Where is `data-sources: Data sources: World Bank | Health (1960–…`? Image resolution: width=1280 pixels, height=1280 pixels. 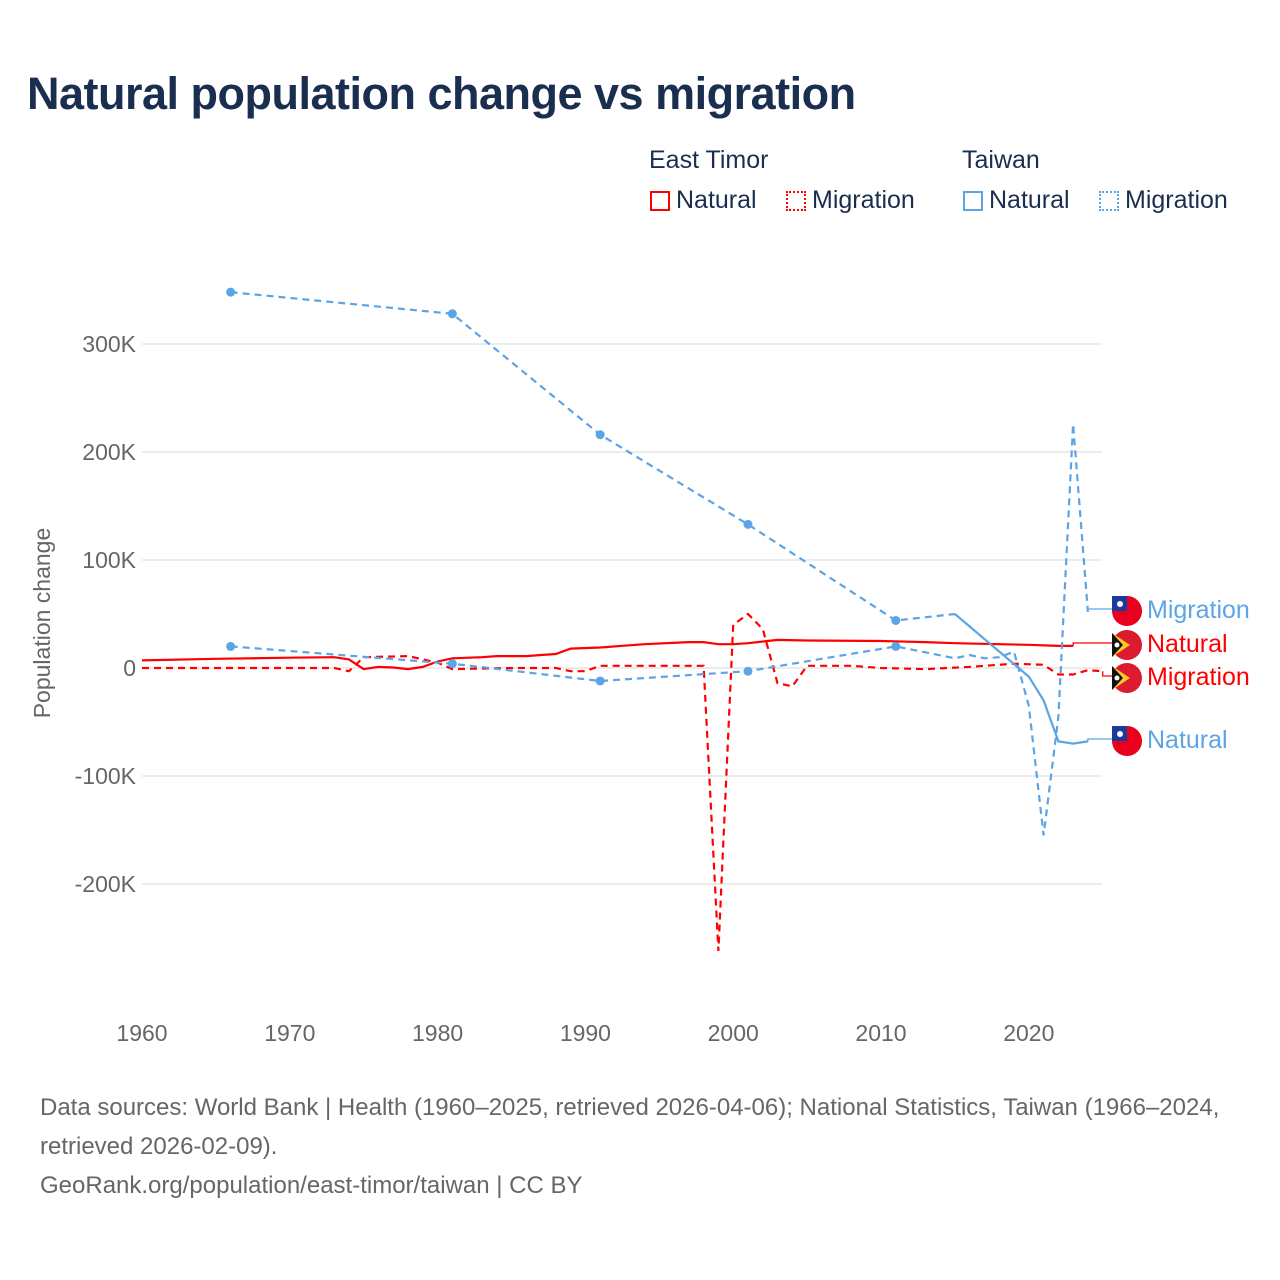 data-sources: Data sources: World Bank | Health (1960–… is located at coordinates (630, 1127).